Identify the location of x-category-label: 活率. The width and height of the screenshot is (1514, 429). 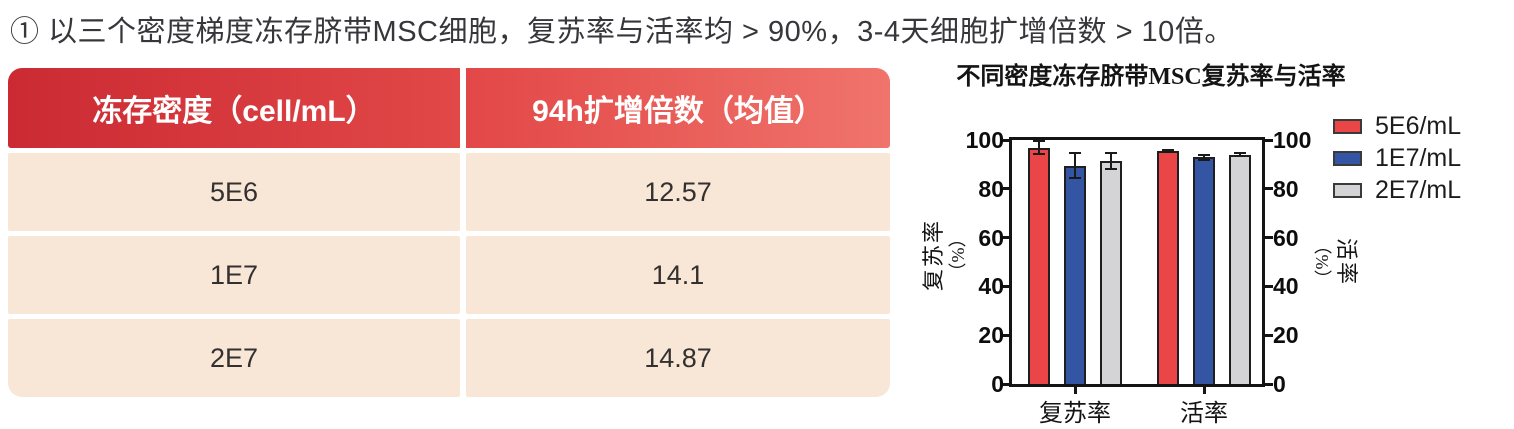
(1204, 414).